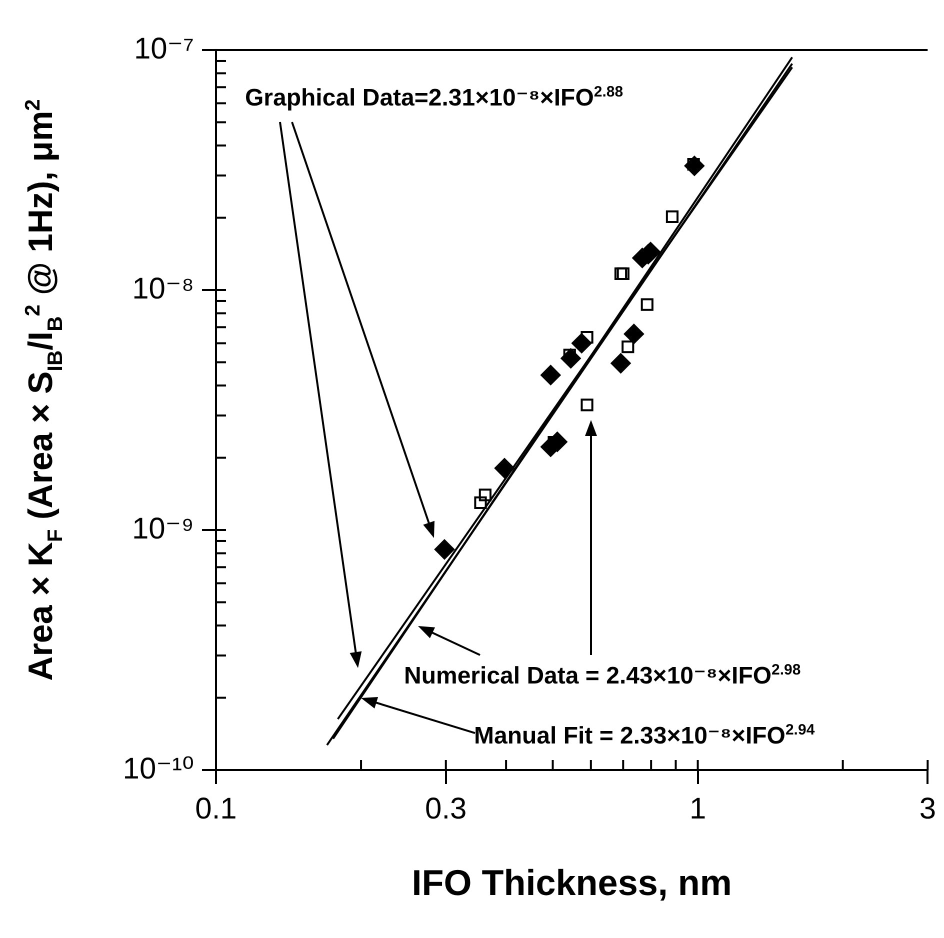 The image size is (944, 938). I want to click on y-tick-label: 10⁻⁸, so click(163, 289).